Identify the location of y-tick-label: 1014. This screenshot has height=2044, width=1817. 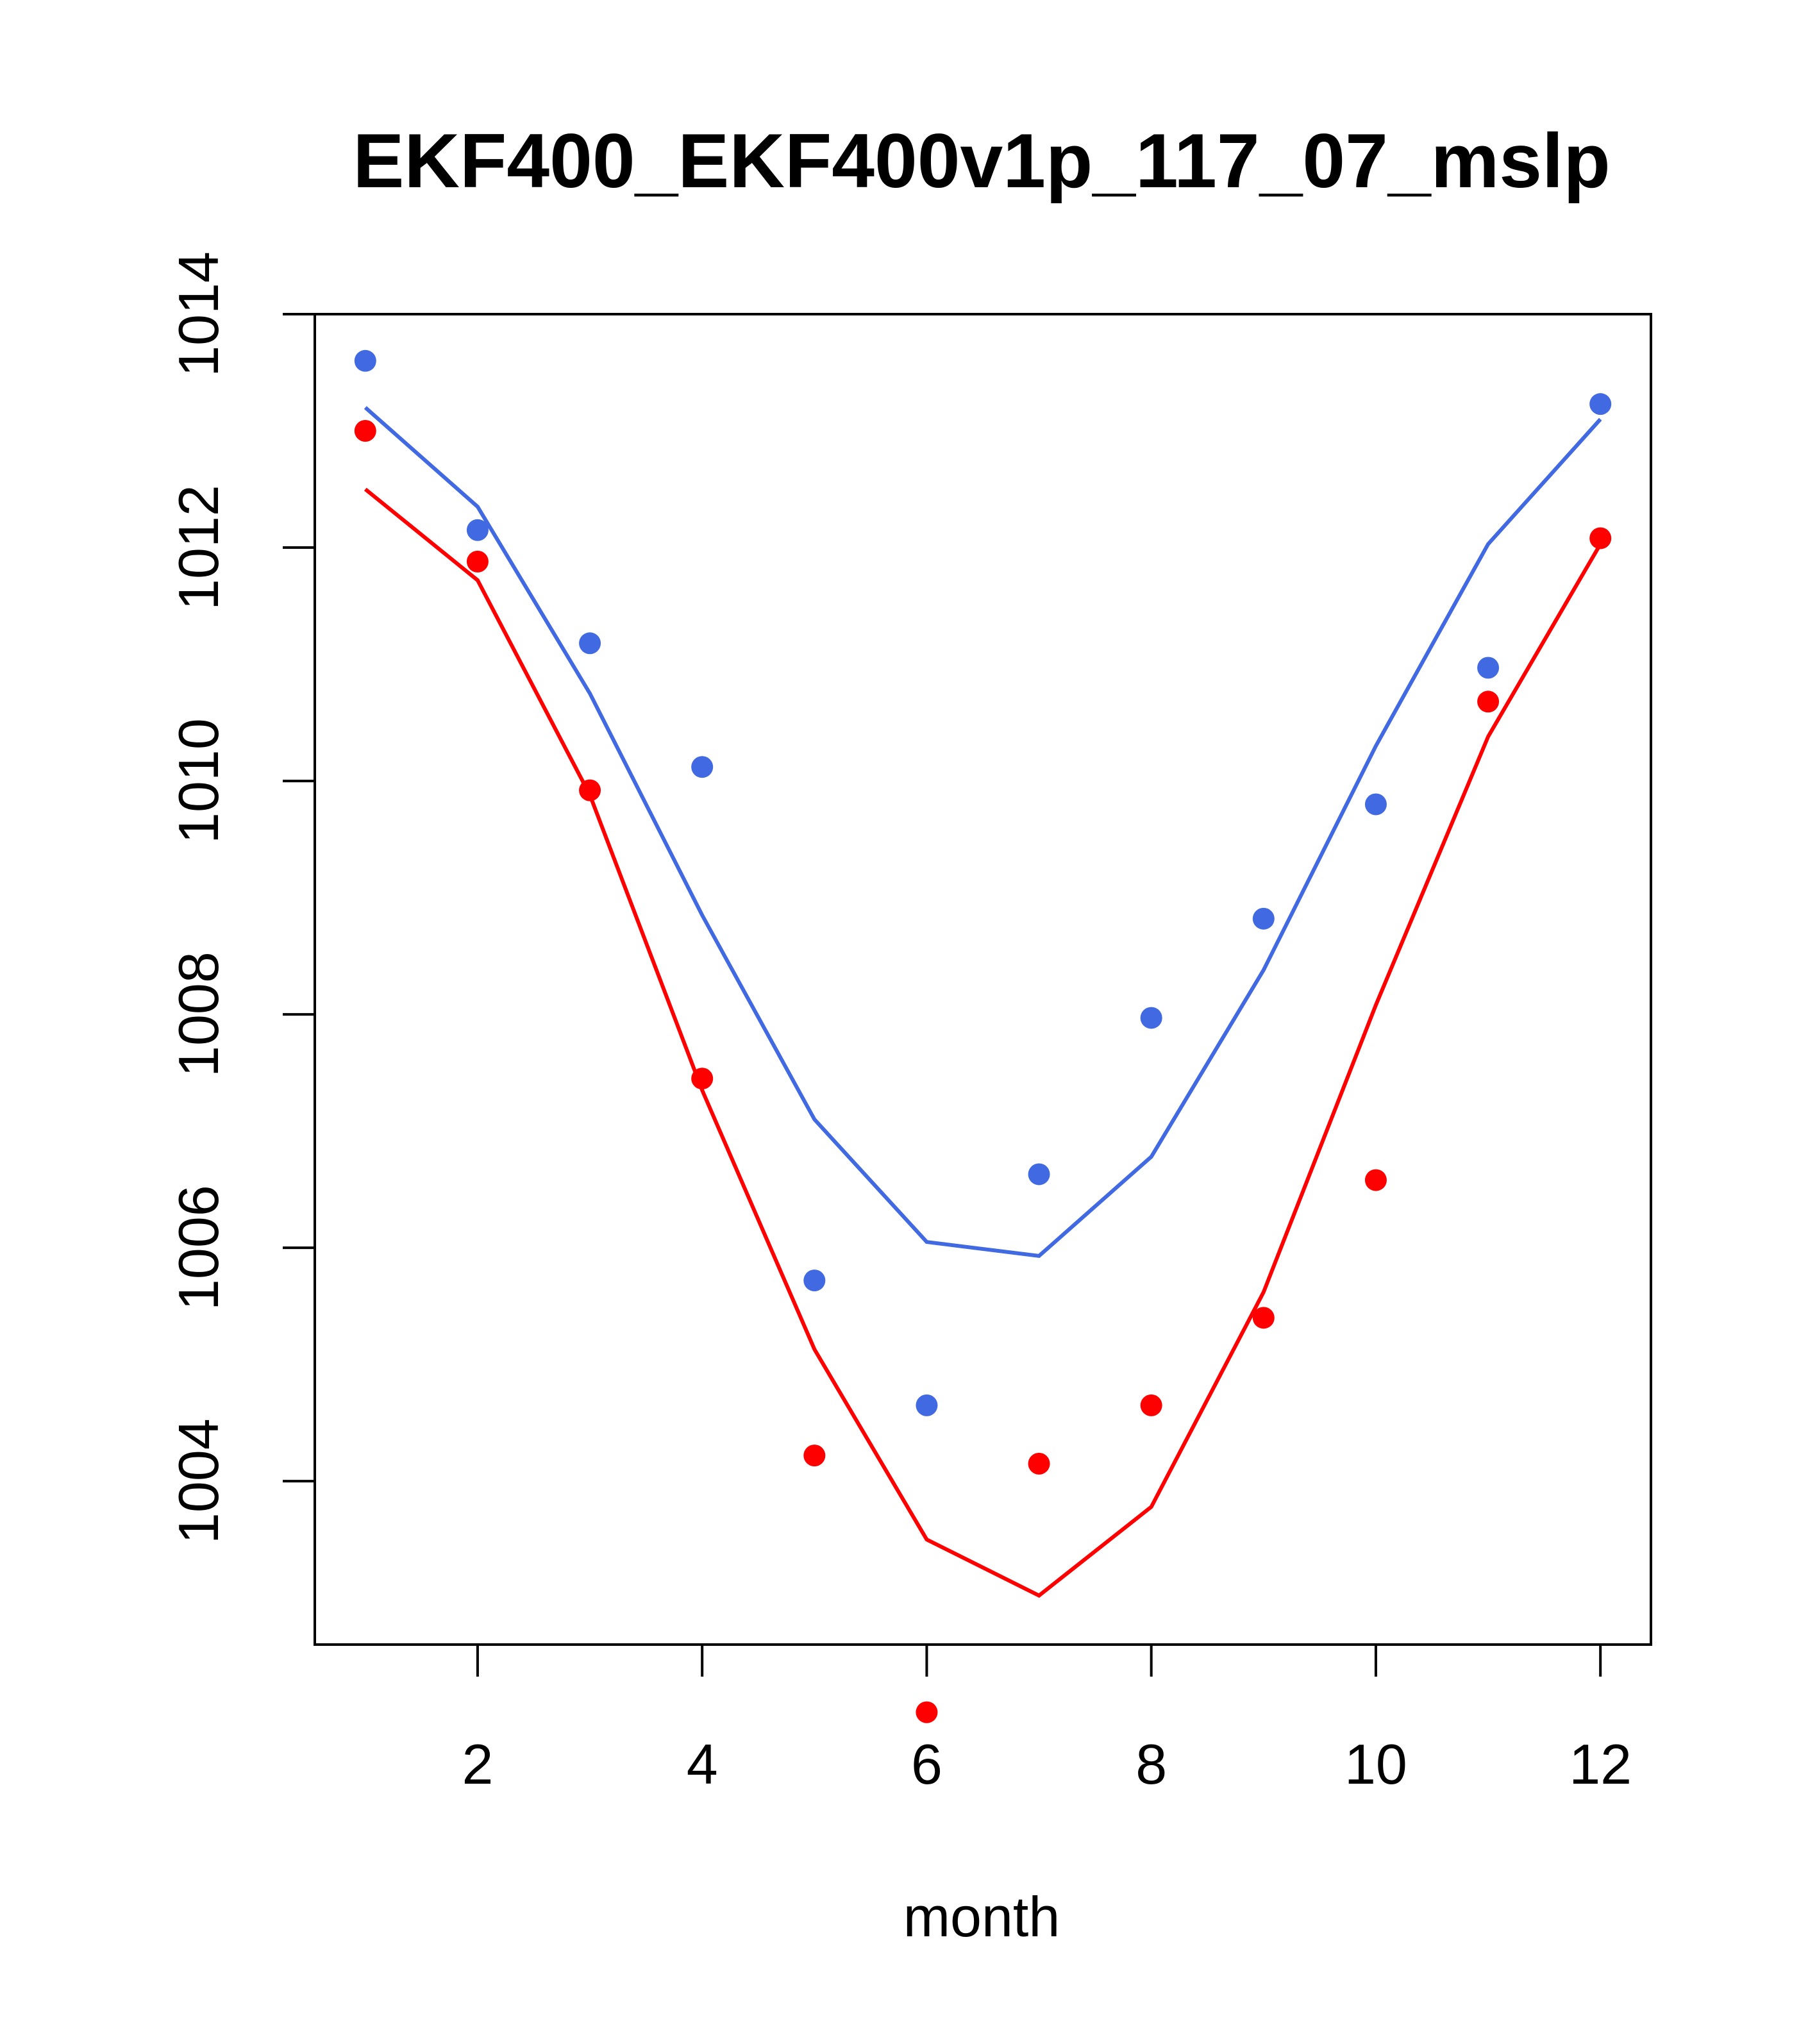
(198, 314).